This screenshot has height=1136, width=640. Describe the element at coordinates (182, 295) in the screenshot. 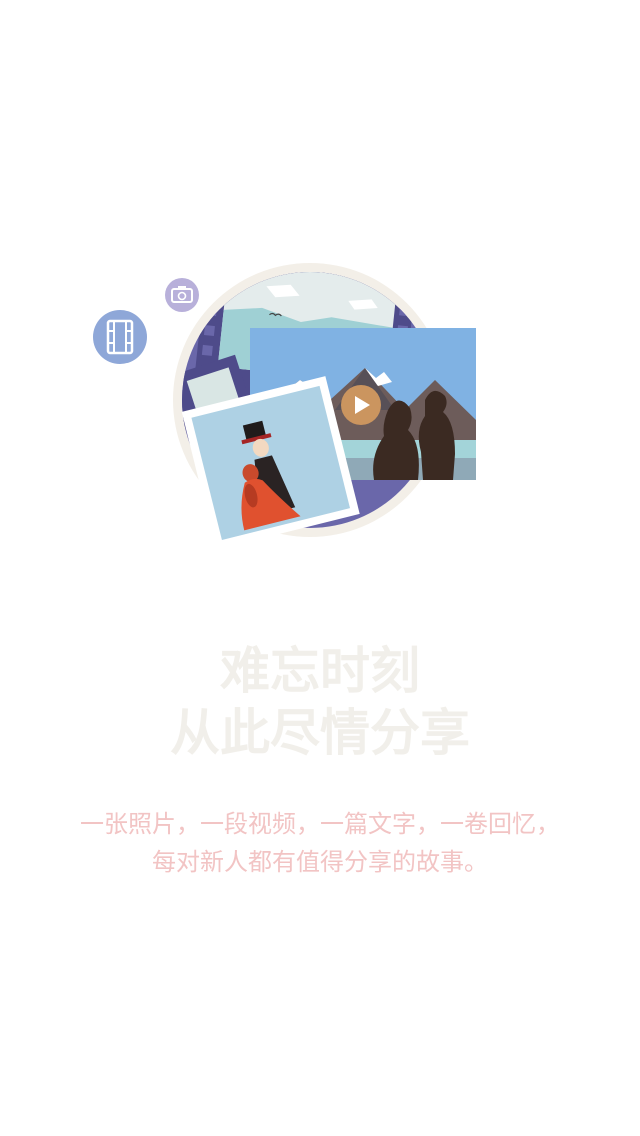

I see `camera-icon` at that location.